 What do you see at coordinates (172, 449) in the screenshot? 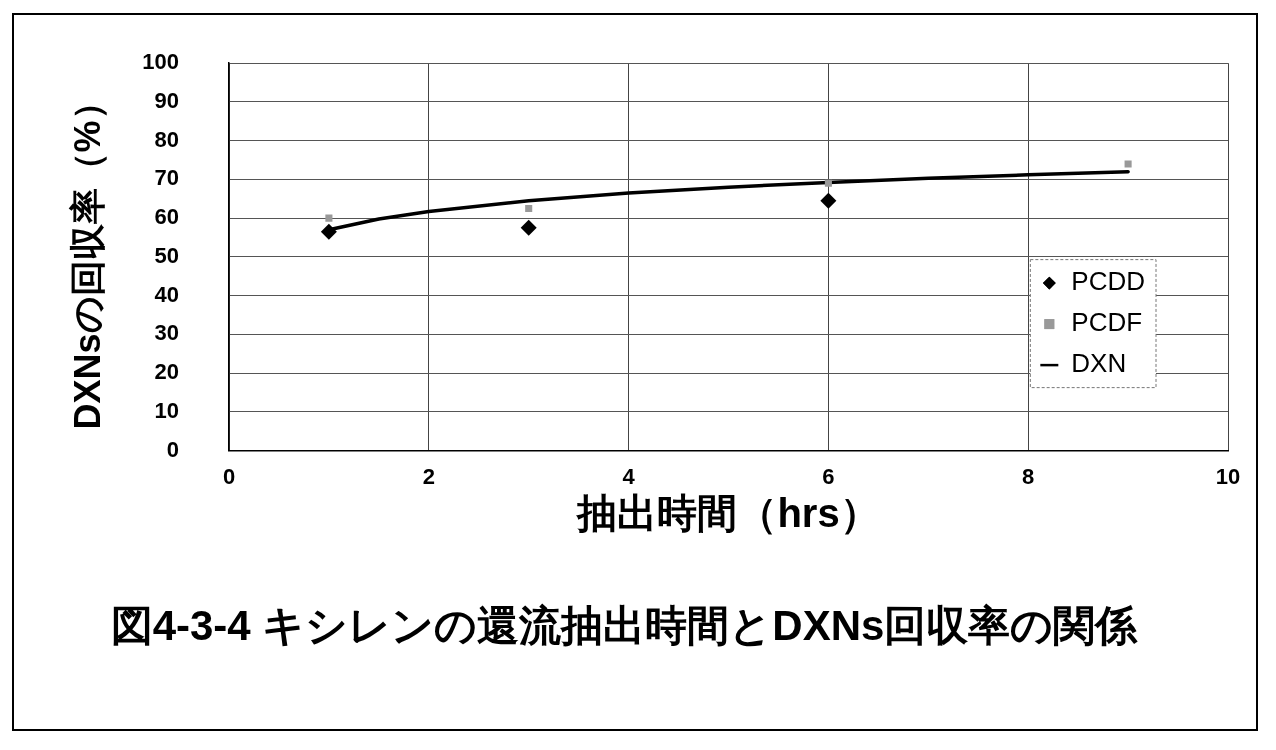
I see `y-tick-label: 0` at bounding box center [172, 449].